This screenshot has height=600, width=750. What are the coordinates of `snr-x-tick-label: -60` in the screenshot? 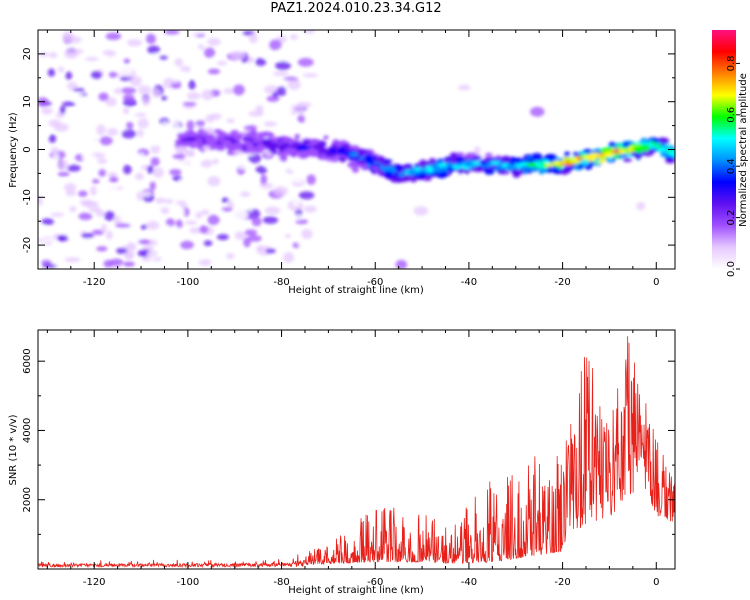 It's located at (375, 582).